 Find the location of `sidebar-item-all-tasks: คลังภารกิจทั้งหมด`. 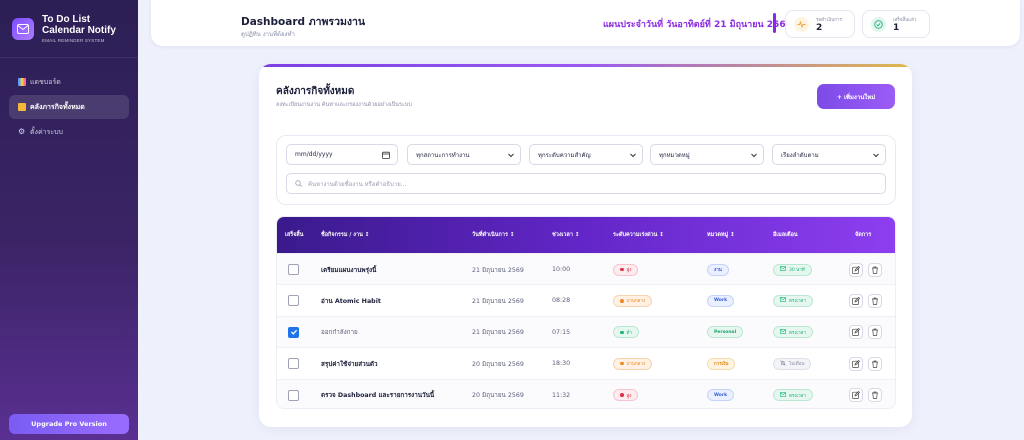

sidebar-item-all-tasks: คลังภารกิจทั้งหมด is located at coordinates (69, 107).